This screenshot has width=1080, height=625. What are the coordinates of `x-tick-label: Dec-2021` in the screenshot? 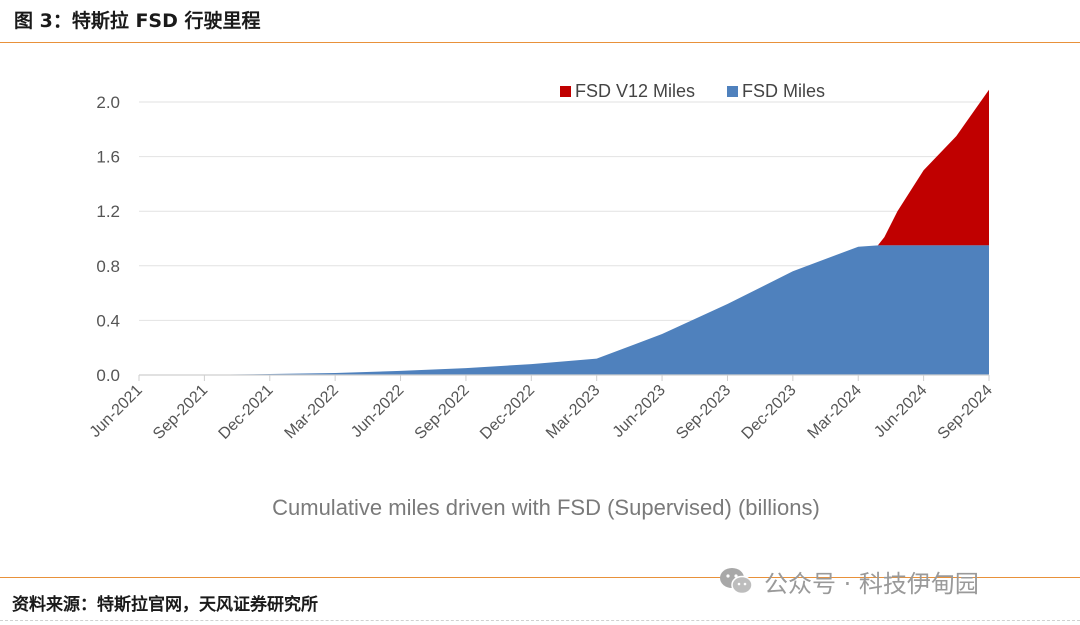 It's located at (246, 412).